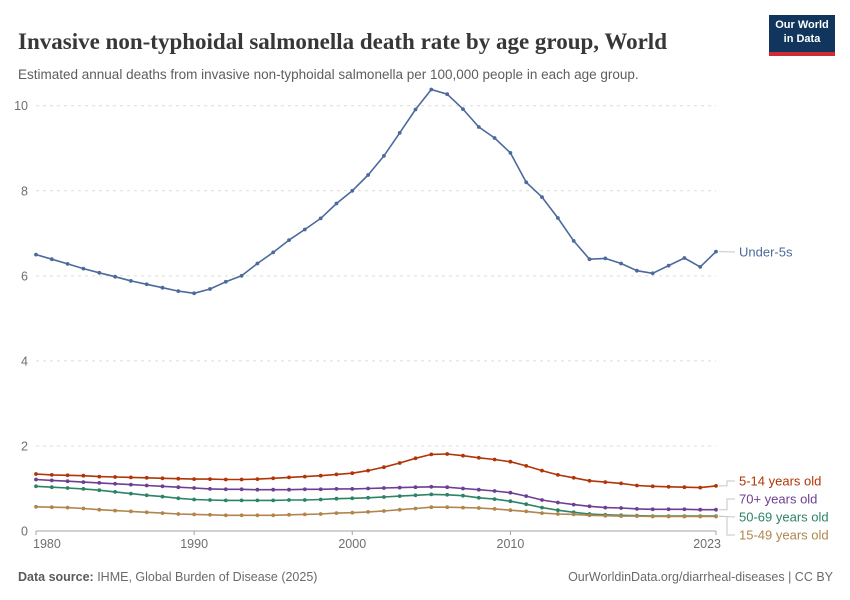 Image resolution: width=850 pixels, height=600 pixels. Describe the element at coordinates (115, 492) in the screenshot. I see `data-point-50-69-years-old-1985` at that location.